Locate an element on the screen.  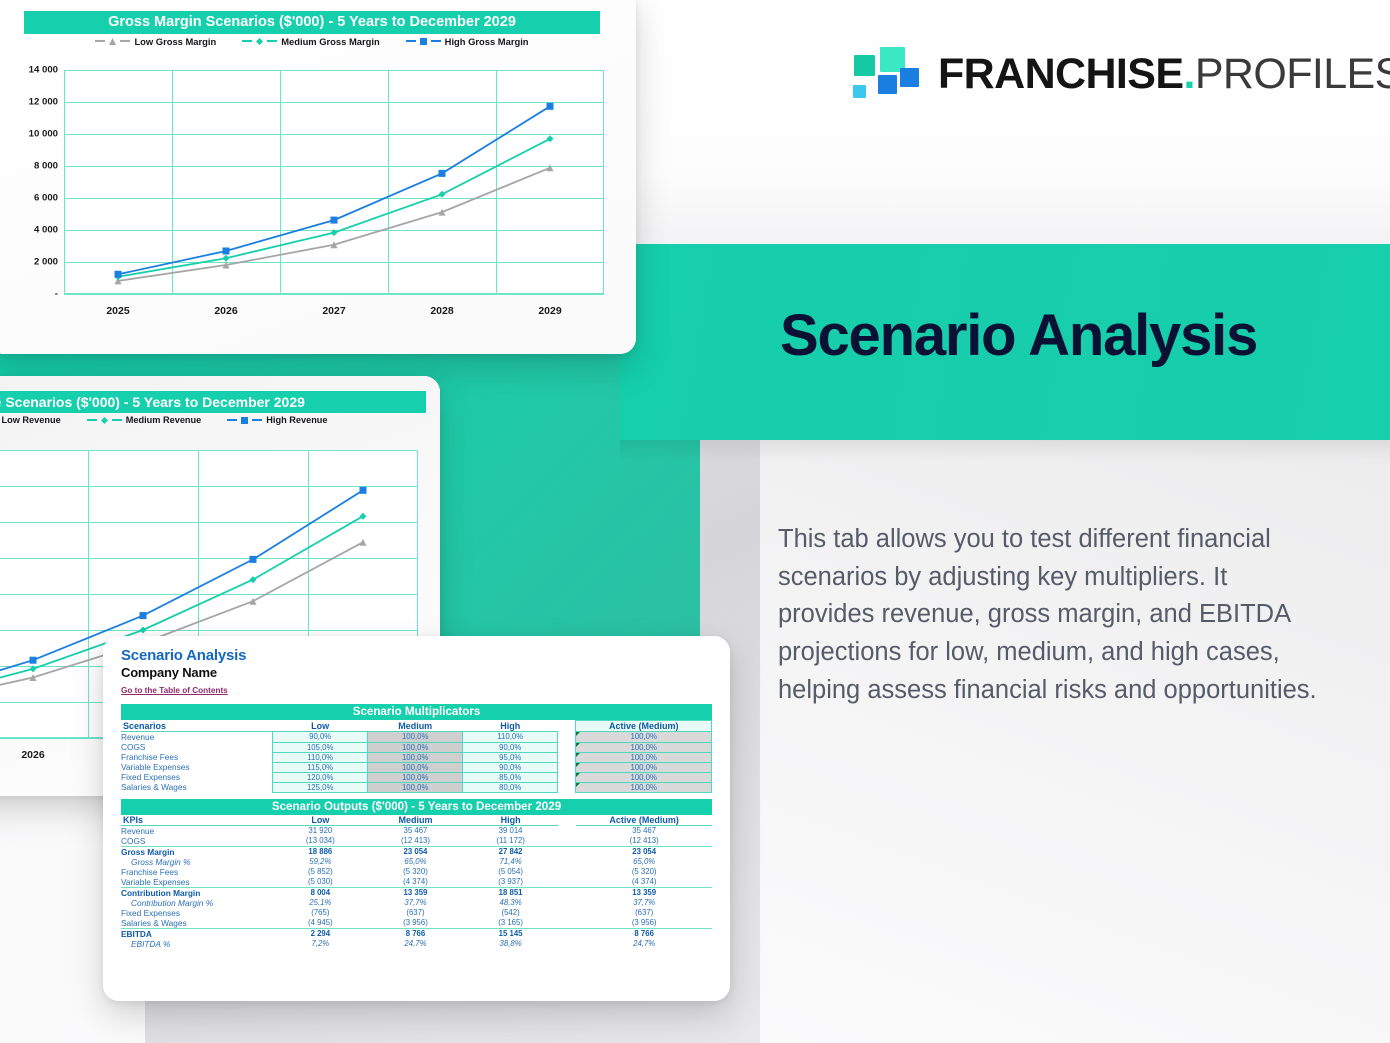
cell-high: 95,0% is located at coordinates (510, 757).